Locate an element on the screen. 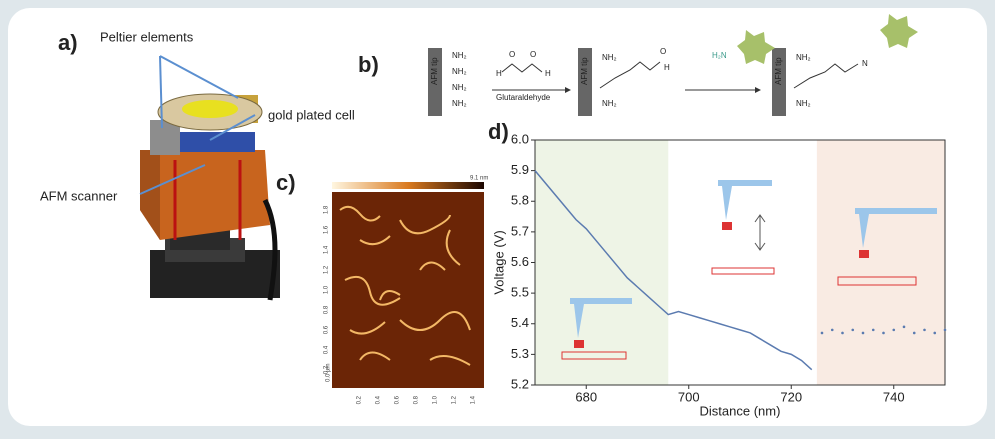  y-tick-label: 5.3 is located at coordinates (520, 353).